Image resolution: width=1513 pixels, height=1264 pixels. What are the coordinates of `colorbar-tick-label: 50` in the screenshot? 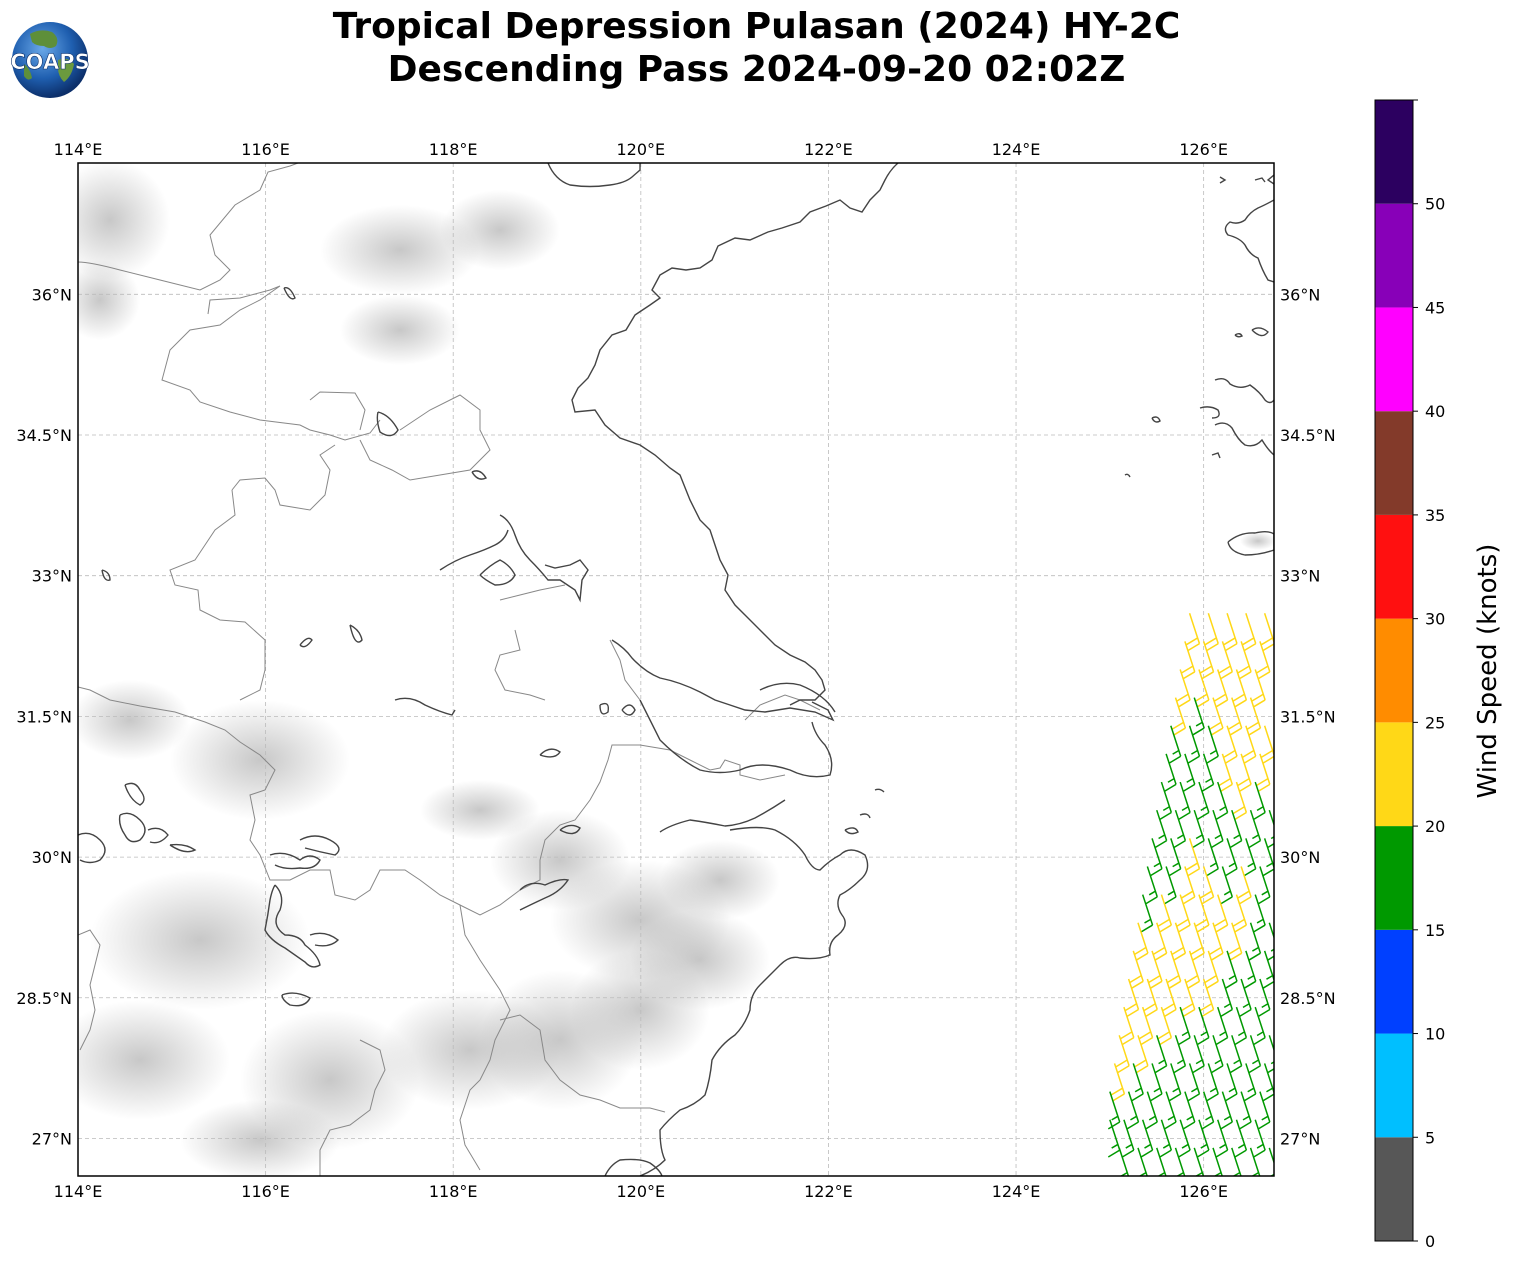 It's located at (1435, 204).